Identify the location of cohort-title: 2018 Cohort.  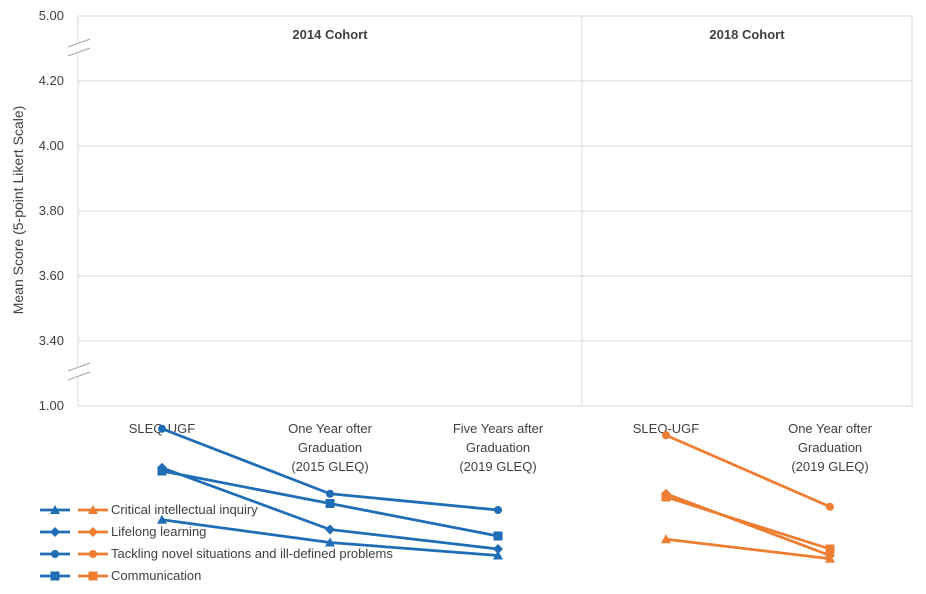
(747, 34).